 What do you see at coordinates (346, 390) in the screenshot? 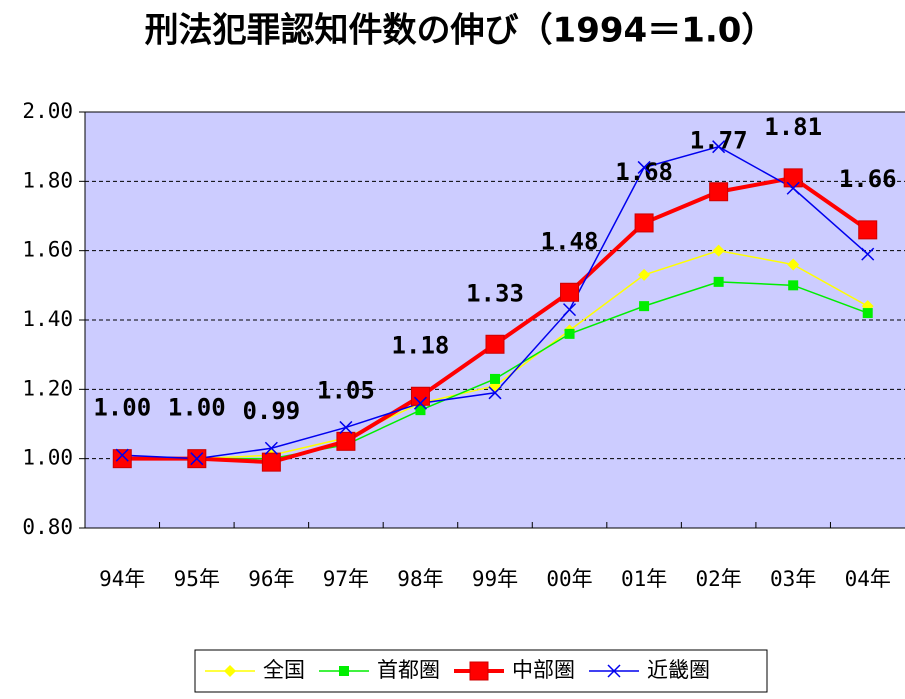
I see `data-label: 1.05` at bounding box center [346, 390].